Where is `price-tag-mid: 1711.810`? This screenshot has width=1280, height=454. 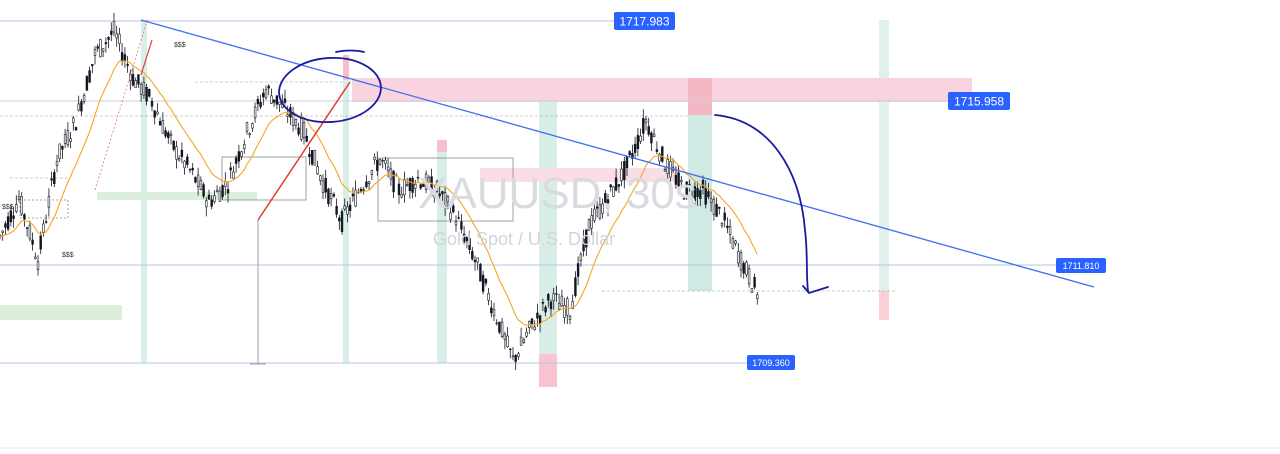
price-tag-mid: 1711.810 is located at coordinates (1081, 265).